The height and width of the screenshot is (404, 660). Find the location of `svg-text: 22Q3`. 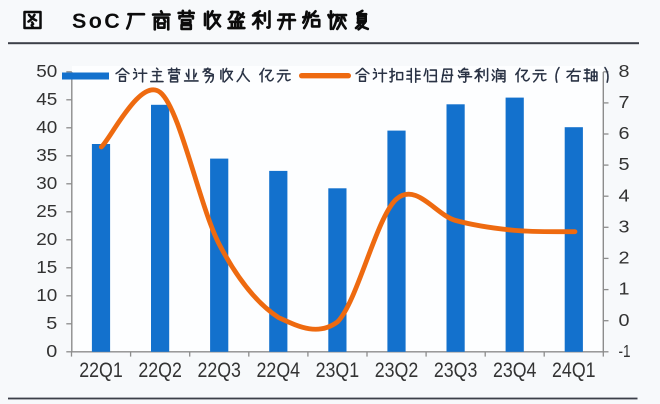

svg-text: 22Q3 is located at coordinates (219, 370).